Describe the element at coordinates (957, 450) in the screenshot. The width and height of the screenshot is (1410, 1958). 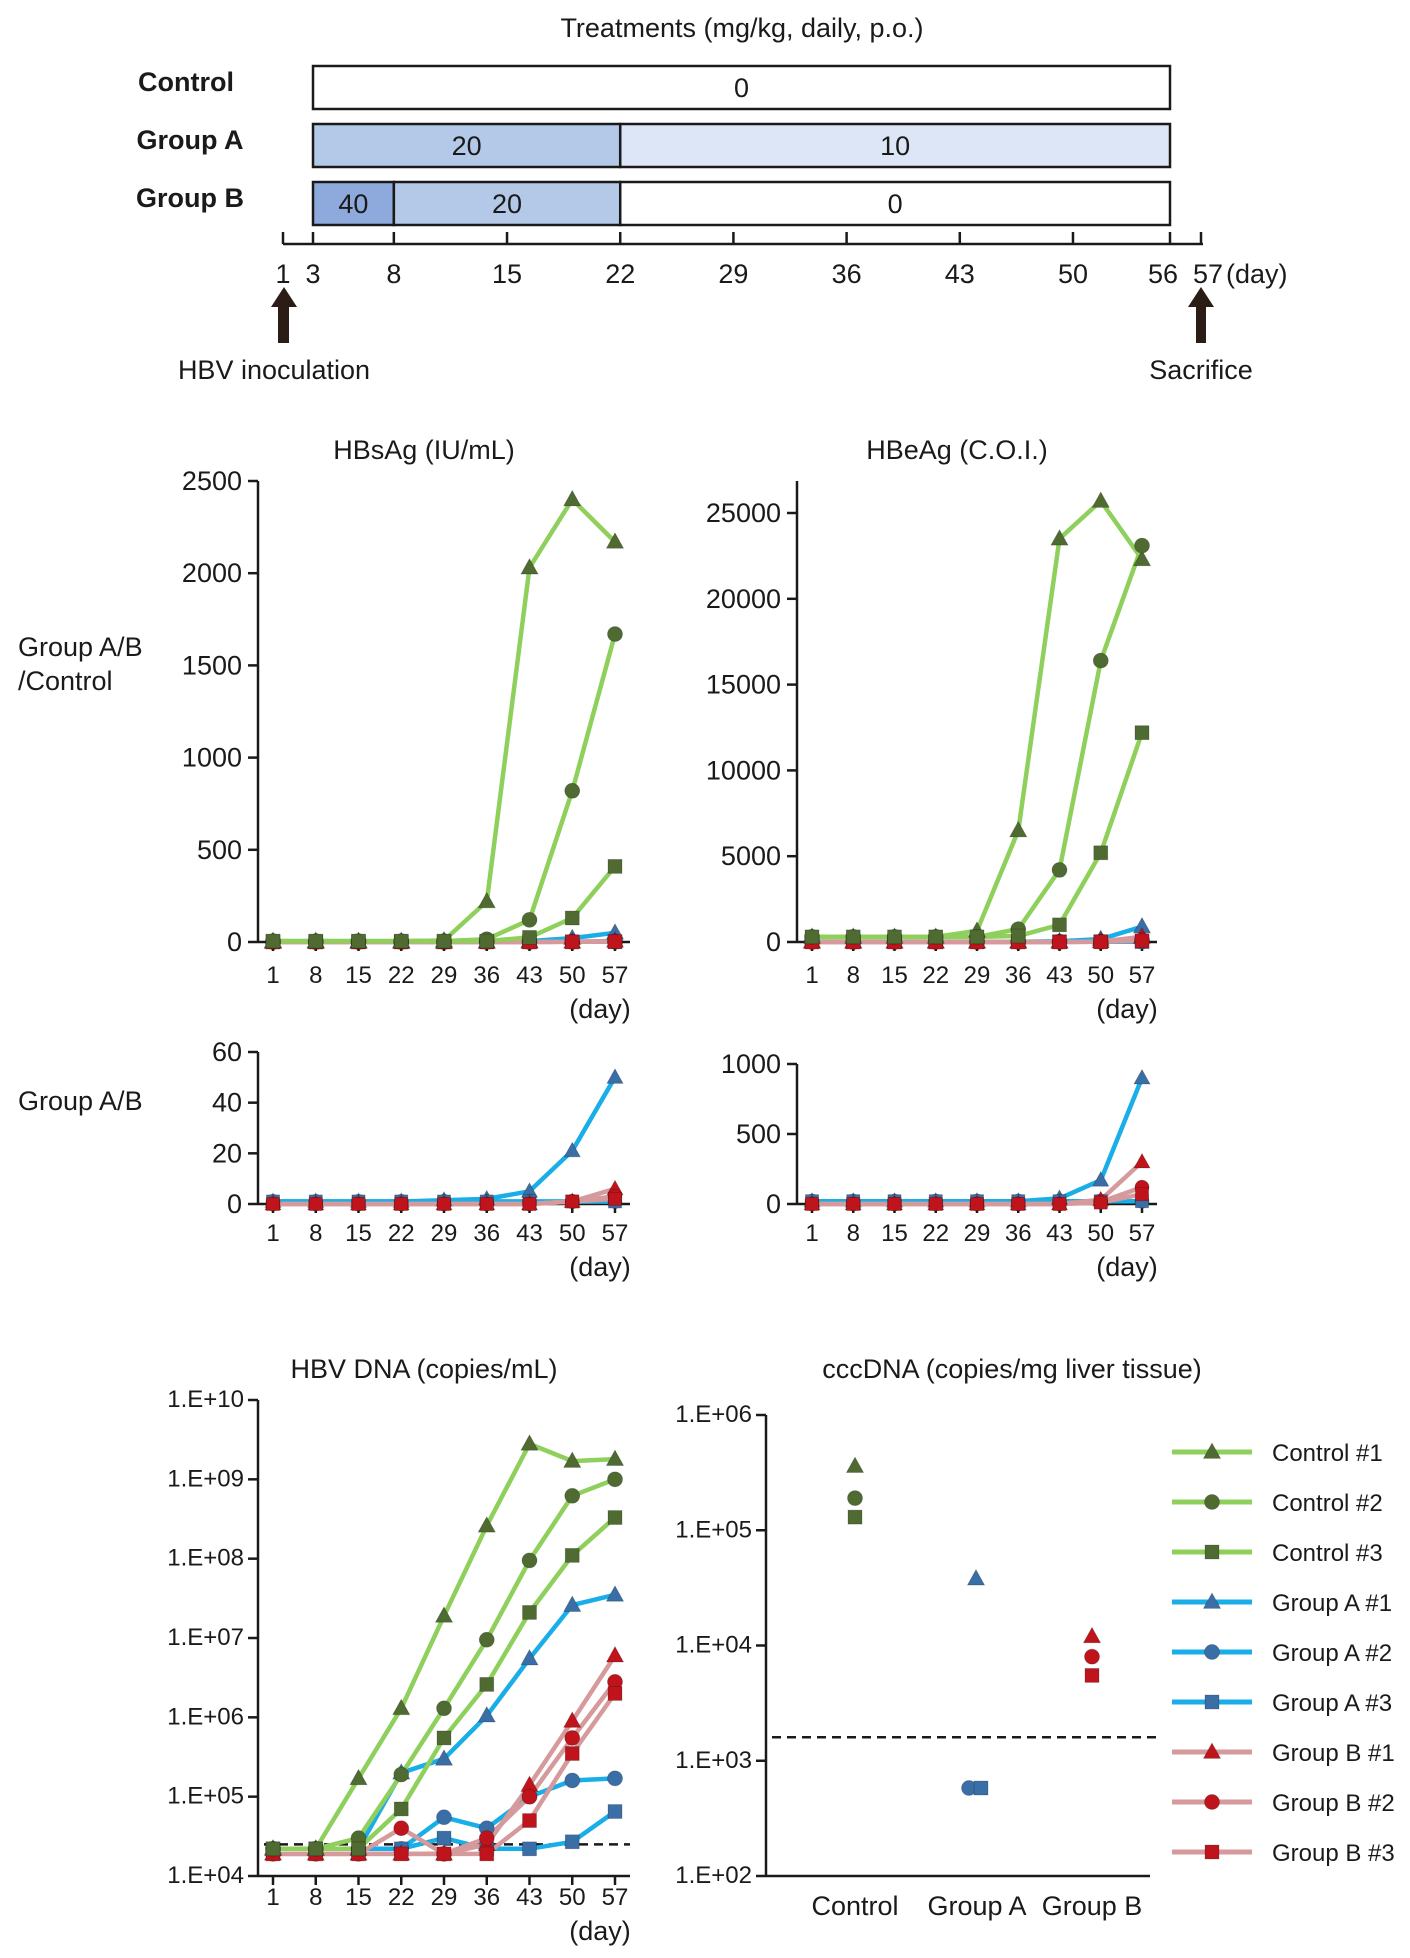
I see `chart-title: HBeAg (C.O.I.)` at that location.